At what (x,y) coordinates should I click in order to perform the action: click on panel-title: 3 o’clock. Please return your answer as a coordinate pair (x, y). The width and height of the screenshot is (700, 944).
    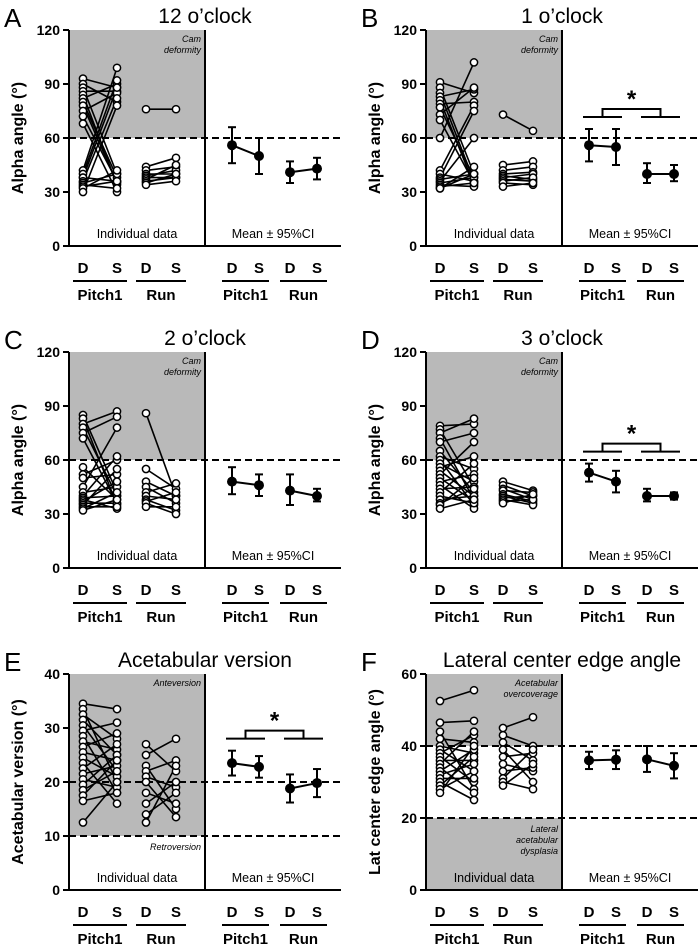
    Looking at the image, I should click on (562, 338).